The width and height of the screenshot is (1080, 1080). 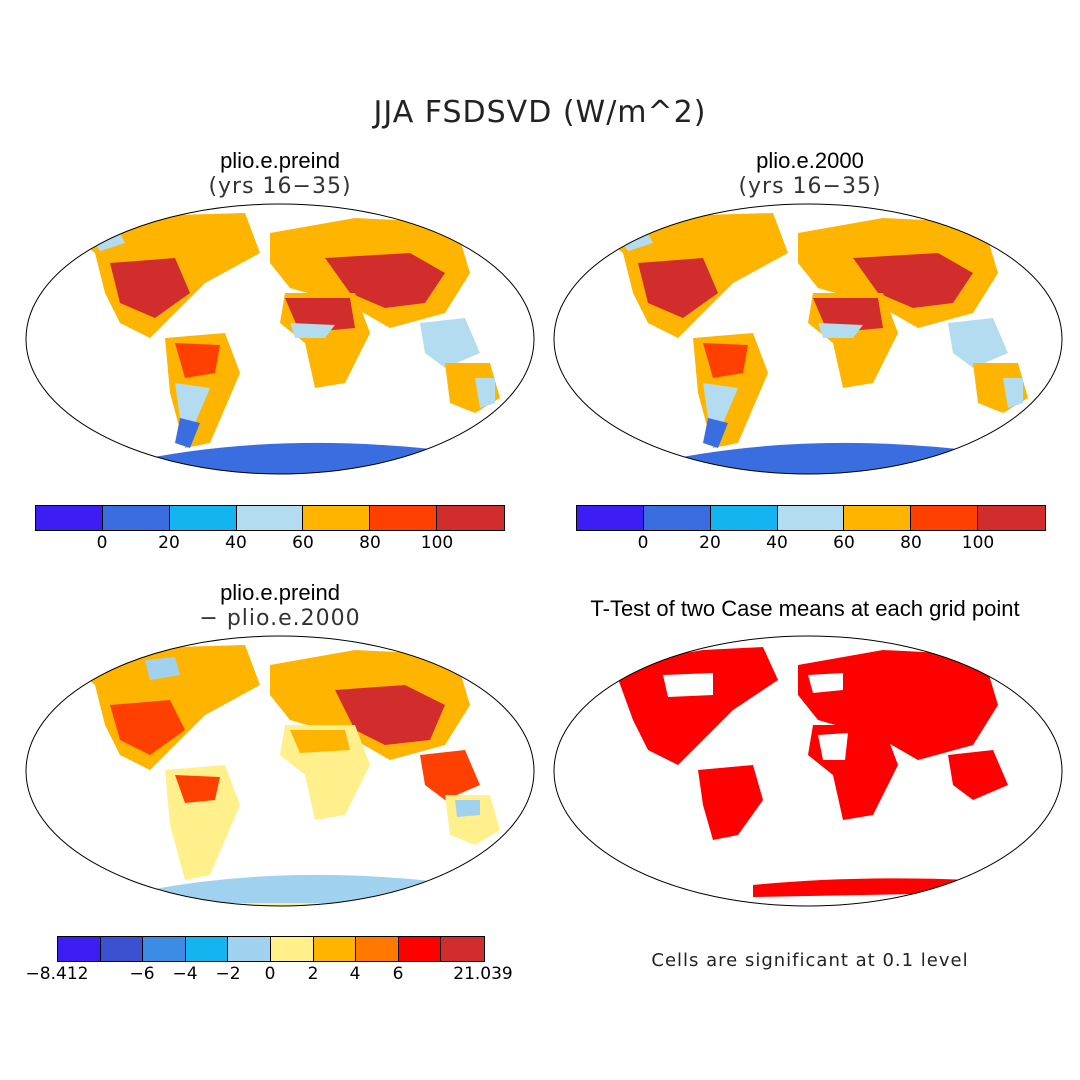 I want to click on significance-note: Cells are significant at 0.1 level, so click(x=810, y=960).